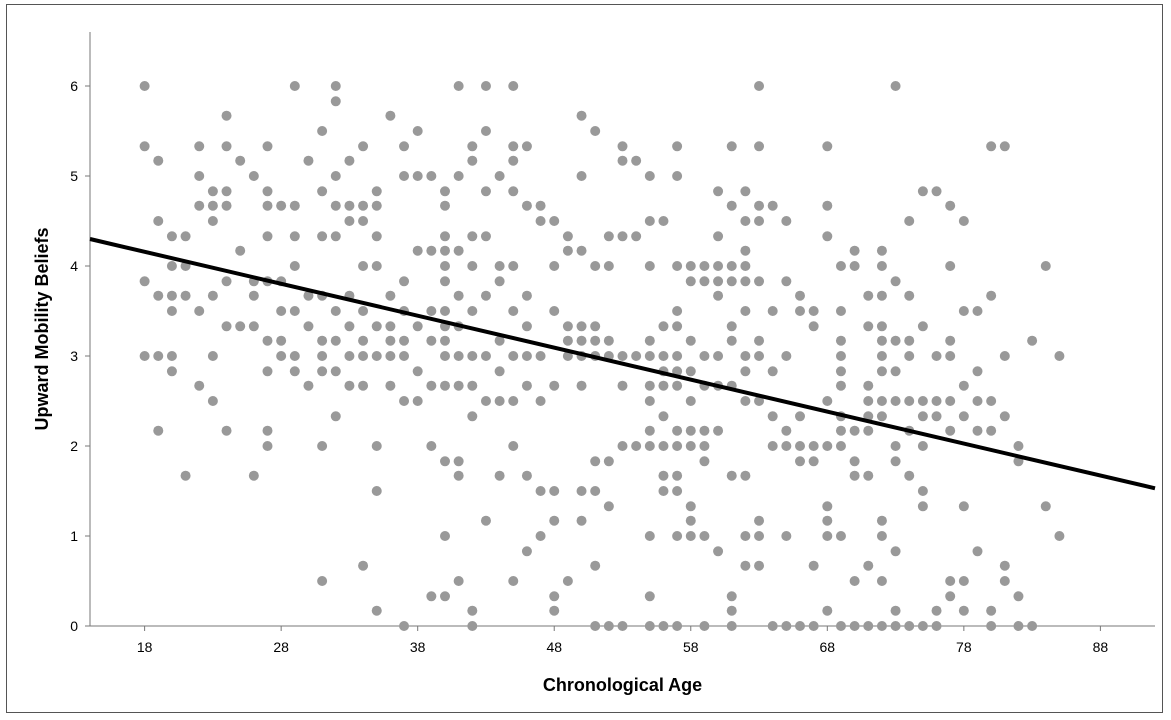 Image resolution: width=1171 pixels, height=720 pixels. I want to click on y-axis-title: Upward Mobility Beliefs, so click(42, 328).